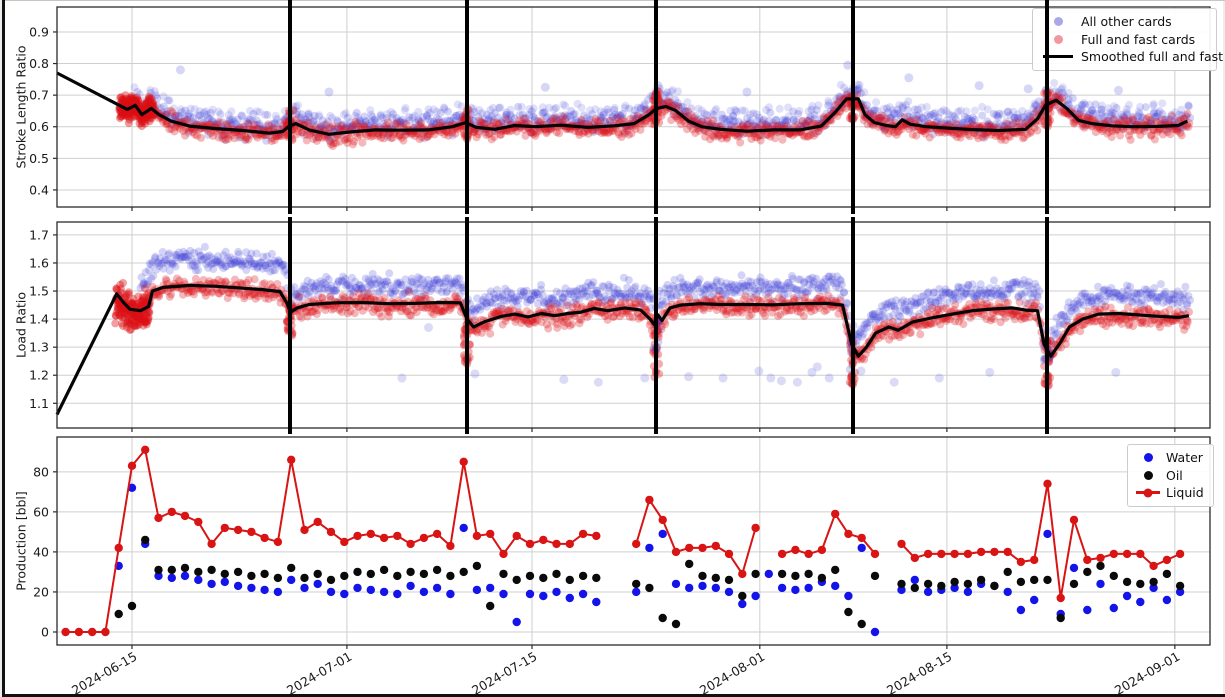 Image resolution: width=1225 pixels, height=697 pixels. I want to click on y-tick-label: 1.1, so click(39, 403).